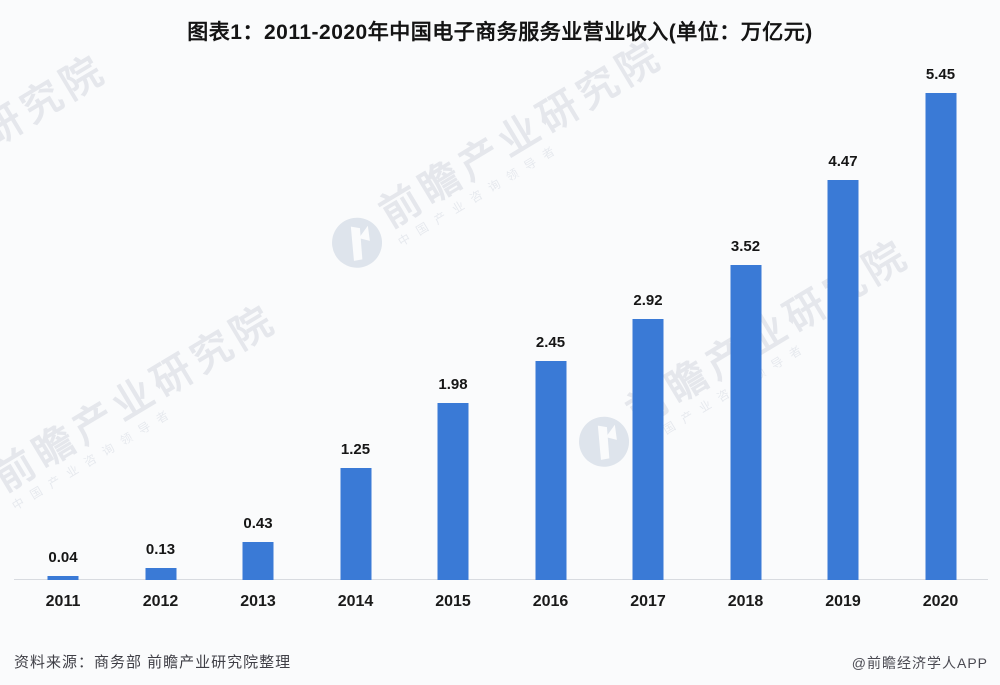 This screenshot has height=685, width=1000. I want to click on bar-value-label: 2.92, so click(648, 300).